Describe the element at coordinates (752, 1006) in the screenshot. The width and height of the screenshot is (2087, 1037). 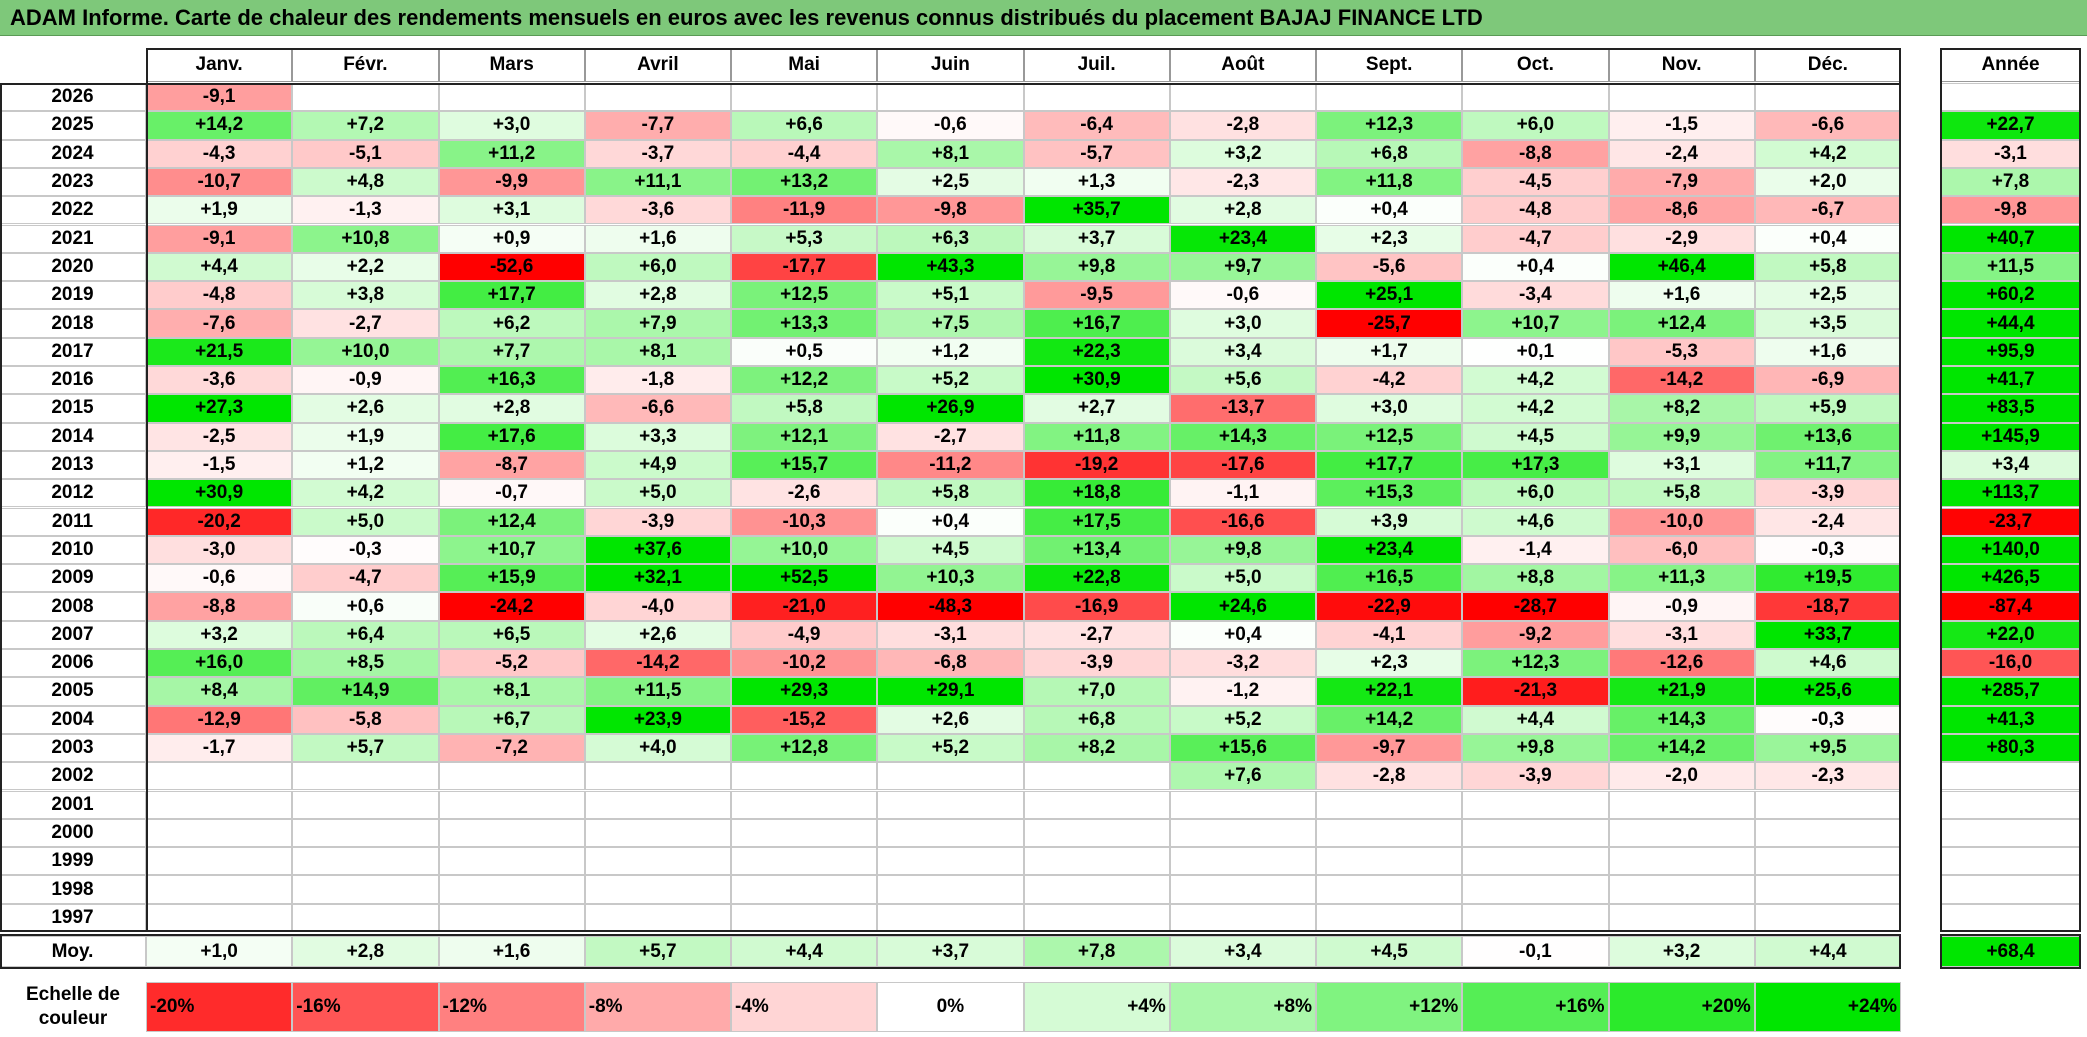
I see `color-scale-step: -4%` at that location.